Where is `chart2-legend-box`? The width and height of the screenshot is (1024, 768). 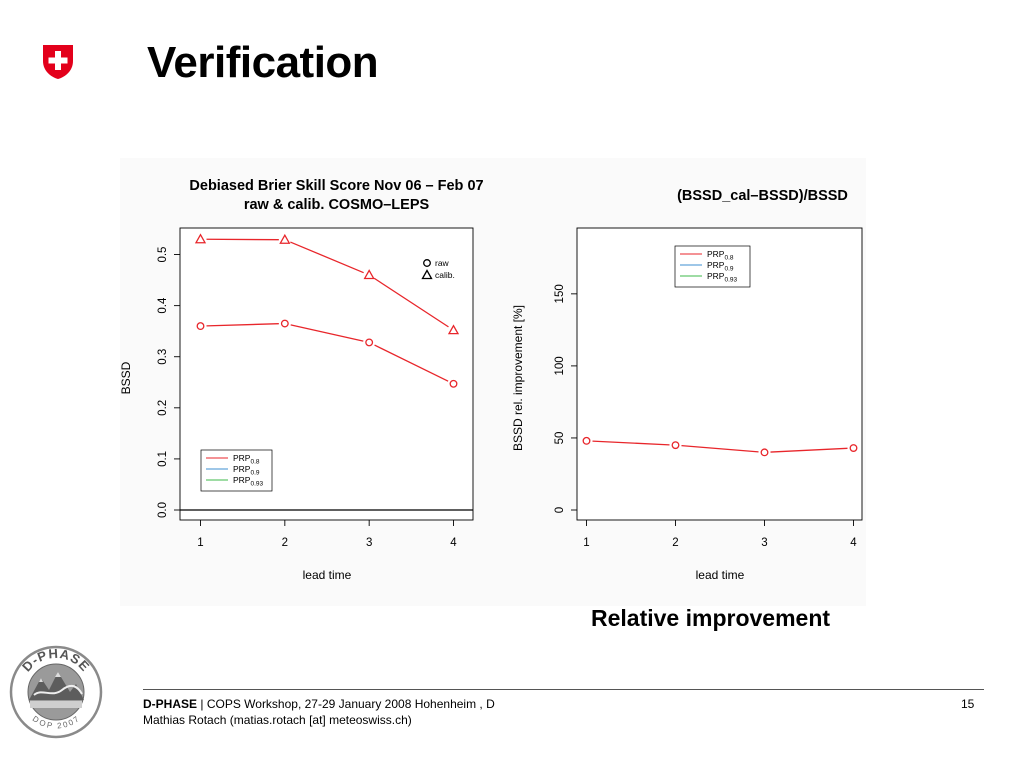 chart2-legend-box is located at coordinates (712, 266).